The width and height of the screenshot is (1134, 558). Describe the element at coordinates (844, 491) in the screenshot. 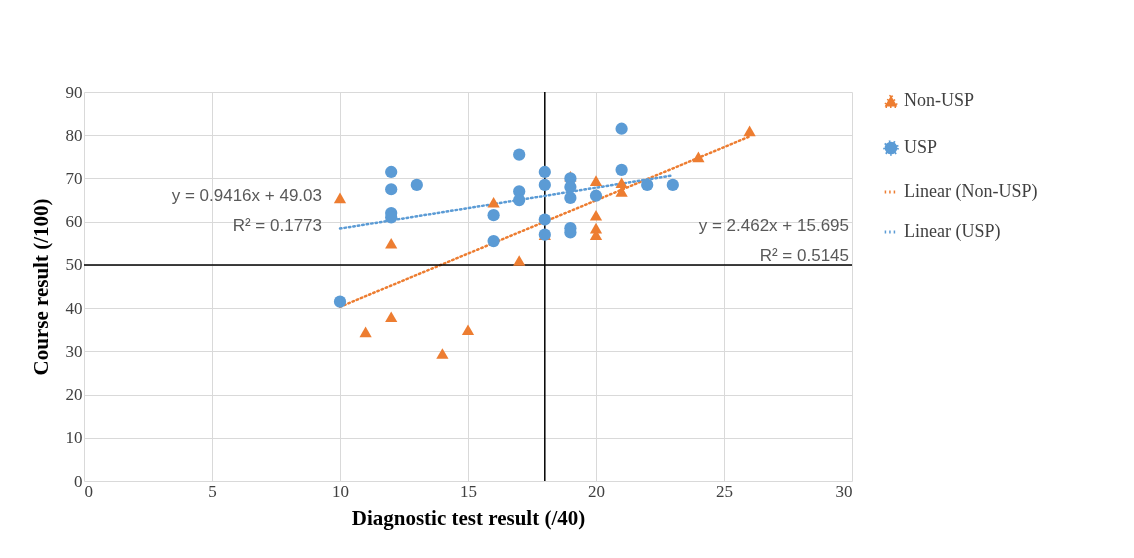

I see `x-tick-label: 30` at that location.